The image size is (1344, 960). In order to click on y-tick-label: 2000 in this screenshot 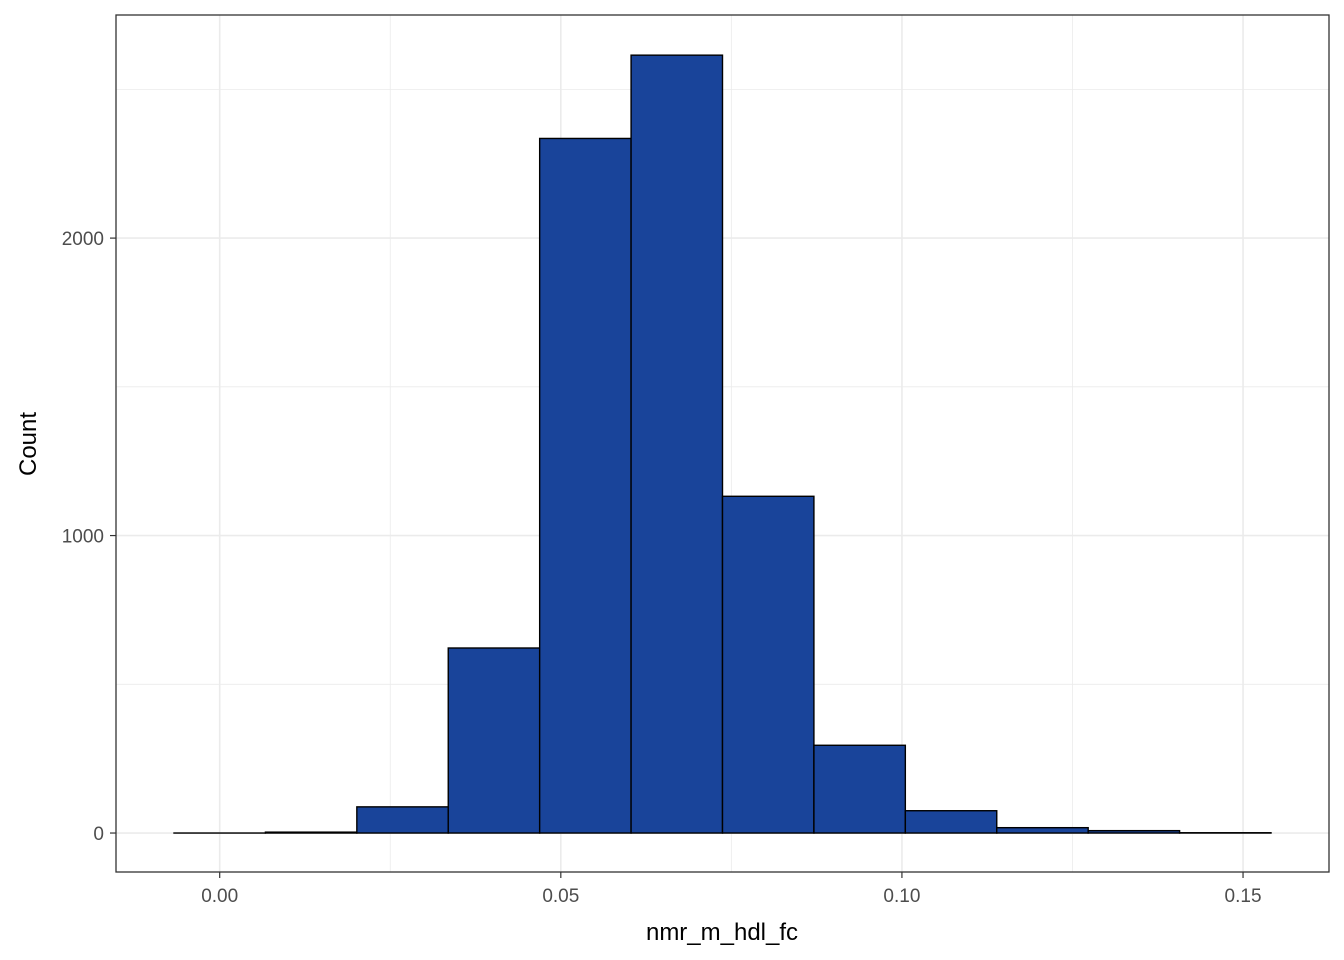, I will do `click(83, 239)`.